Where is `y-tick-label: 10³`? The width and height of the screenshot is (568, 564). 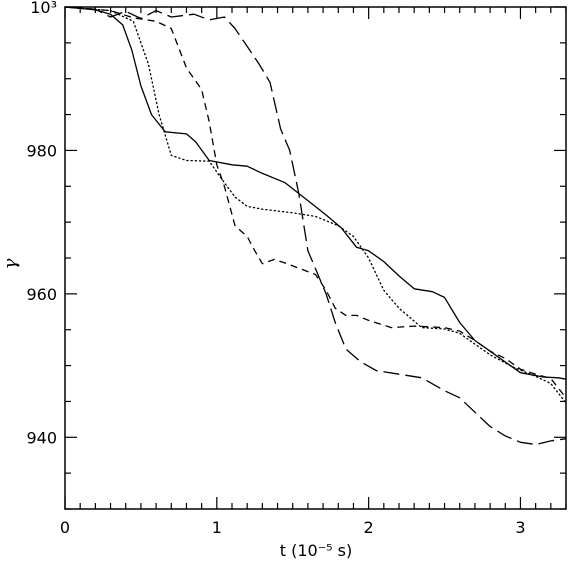
y-tick-label: 10³ is located at coordinates (43, 8).